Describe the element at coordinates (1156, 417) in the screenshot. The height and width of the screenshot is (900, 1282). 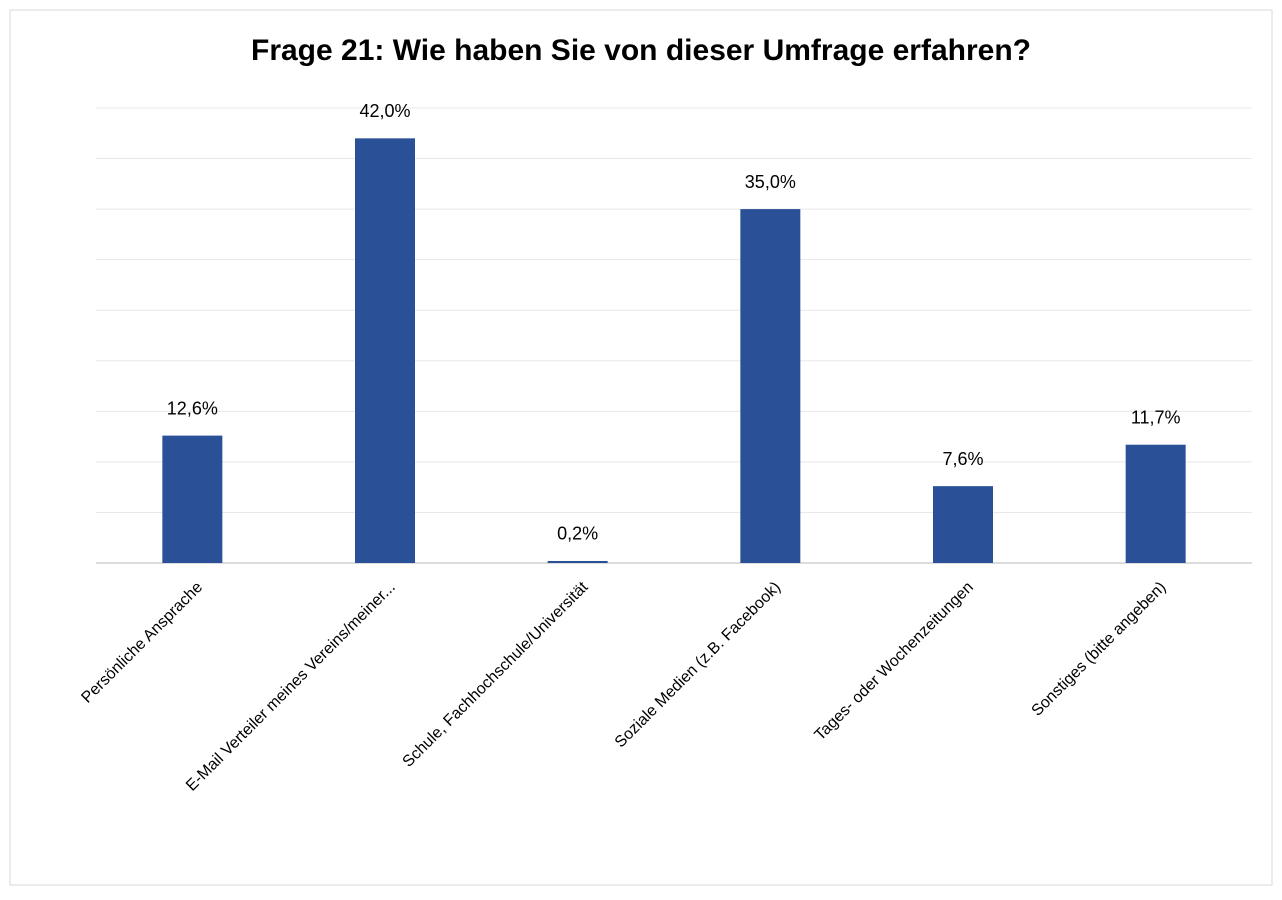
I see `data-label: 11,7%` at that location.